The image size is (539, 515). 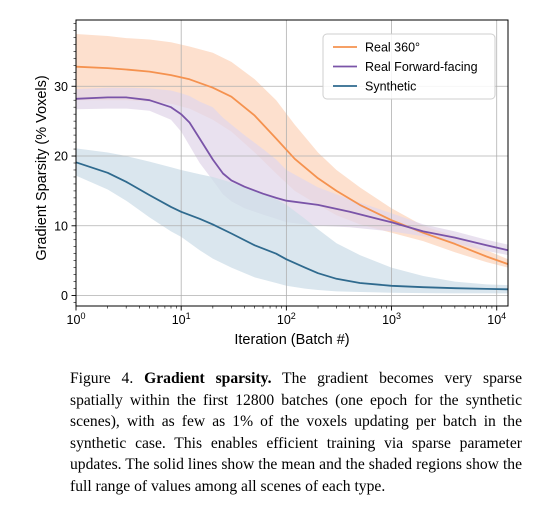 I want to click on legend-label-1: Real Forward-facing, so click(x=421, y=67).